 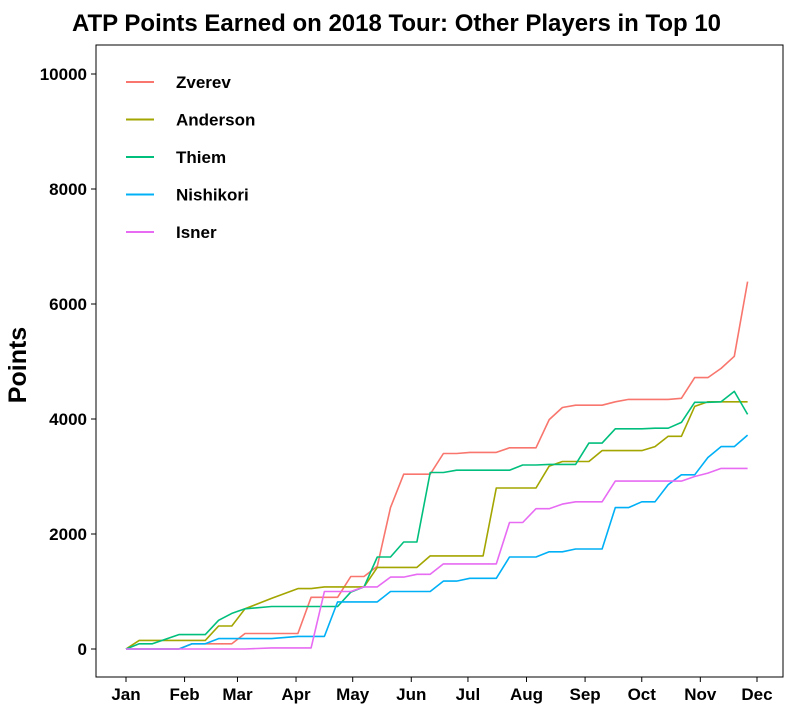 I want to click on x-tick-label: May, so click(x=353, y=694).